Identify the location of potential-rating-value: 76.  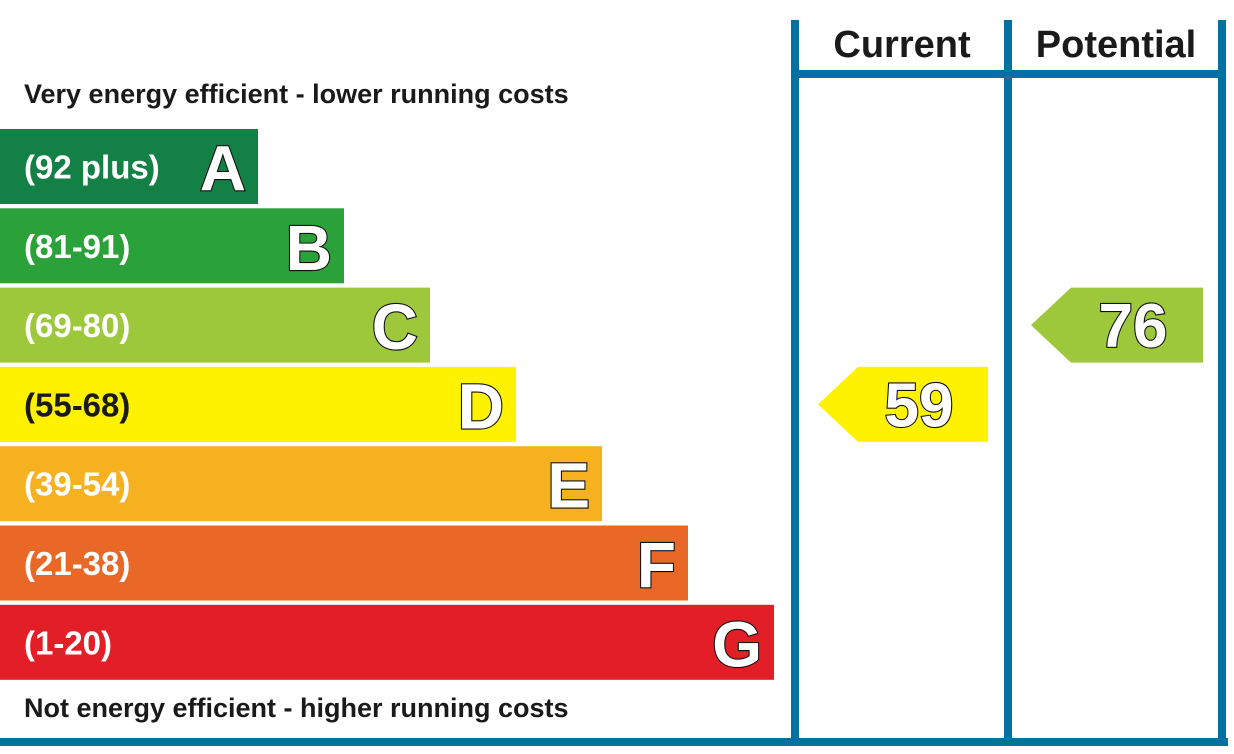
(1133, 326).